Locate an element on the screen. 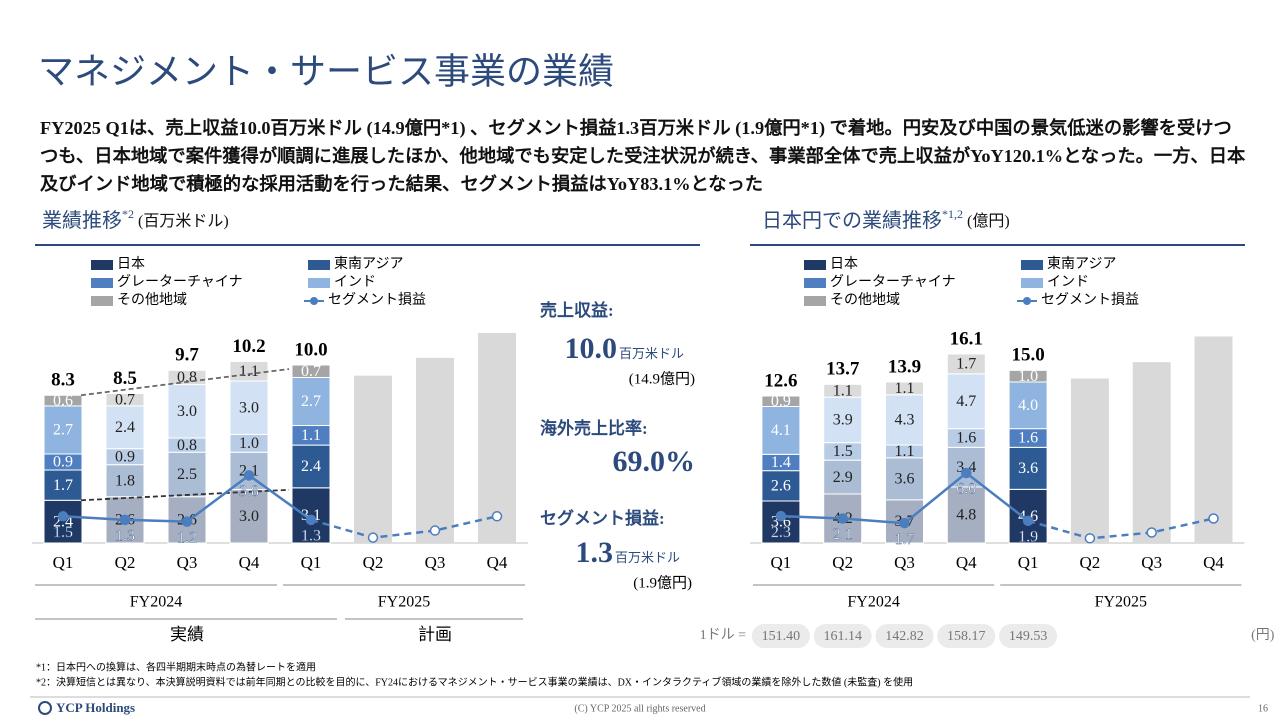 The width and height of the screenshot is (1280, 720). fx-rate: 149.53 is located at coordinates (1028, 636).